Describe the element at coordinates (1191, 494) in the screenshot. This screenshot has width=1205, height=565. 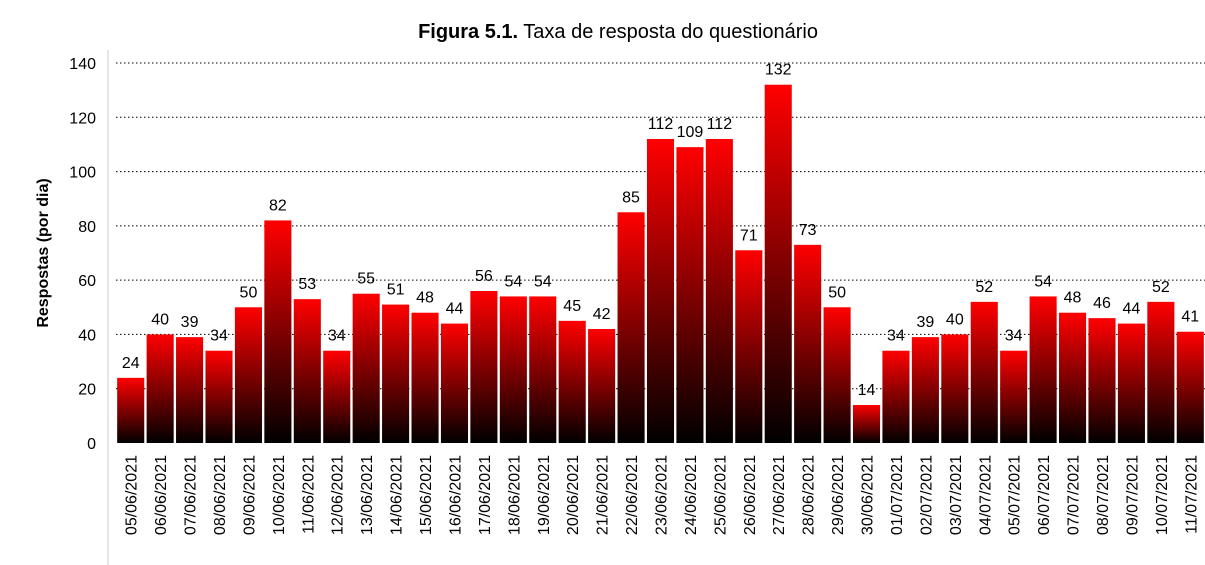
I see `x-tick-label: 11/07/2021` at that location.